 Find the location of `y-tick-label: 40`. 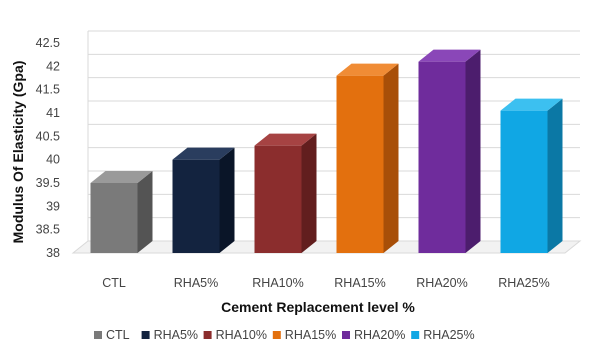

y-tick-label: 40 is located at coordinates (53, 160).